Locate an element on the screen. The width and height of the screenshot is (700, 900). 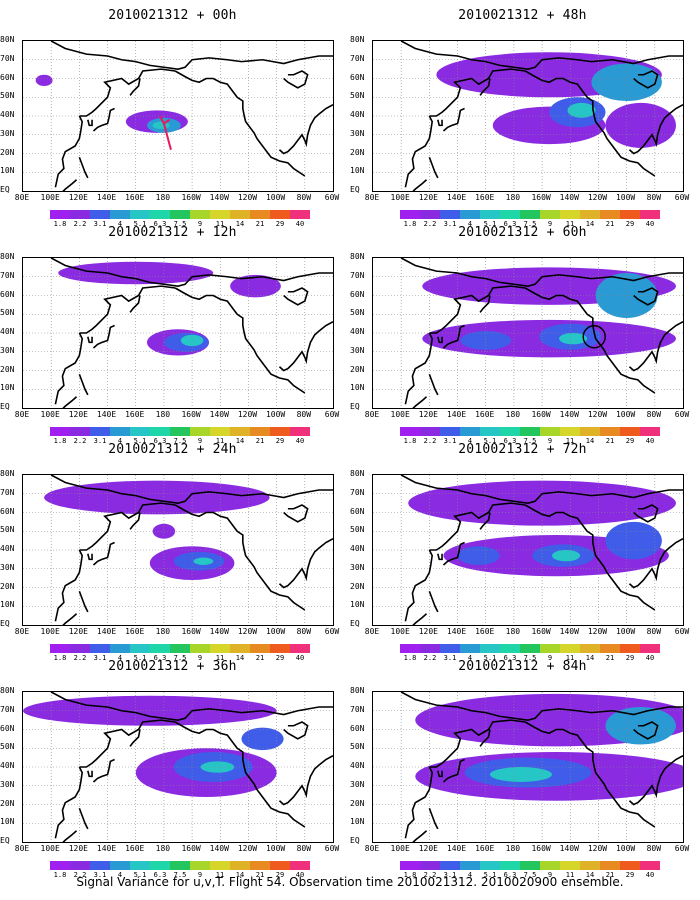
colorbar-label: 6.3 is located at coordinates (160, 441).